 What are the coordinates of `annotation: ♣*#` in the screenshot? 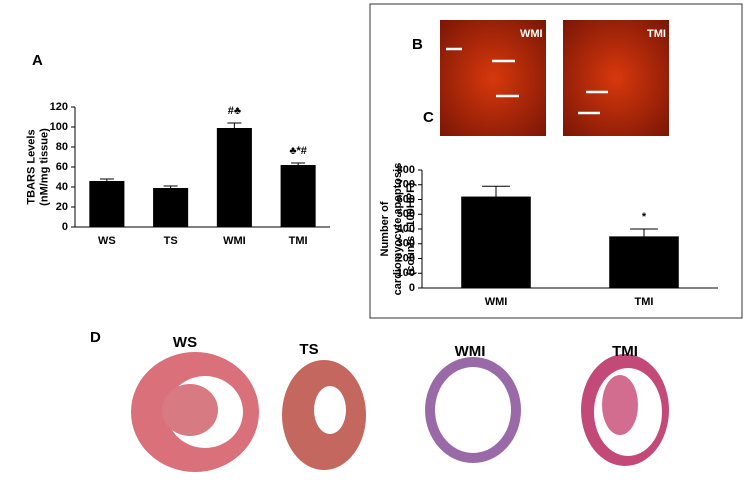 It's located at (298, 151).